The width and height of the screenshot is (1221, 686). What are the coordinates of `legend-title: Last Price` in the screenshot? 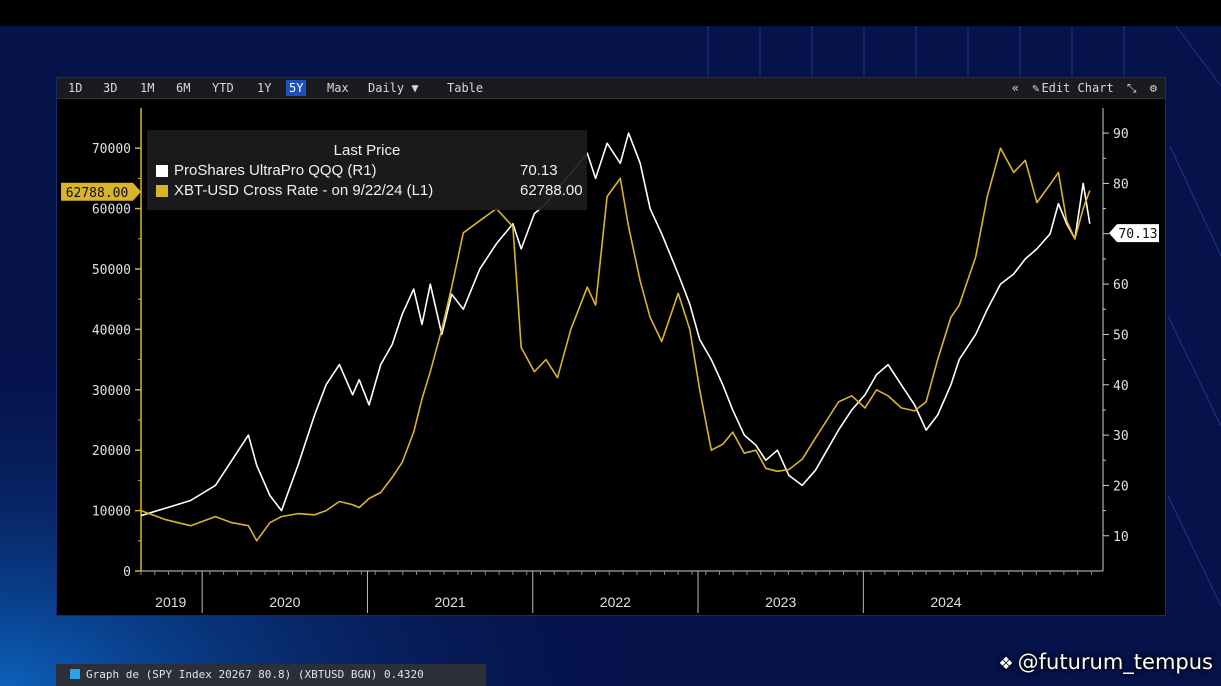 It's located at (367, 150).